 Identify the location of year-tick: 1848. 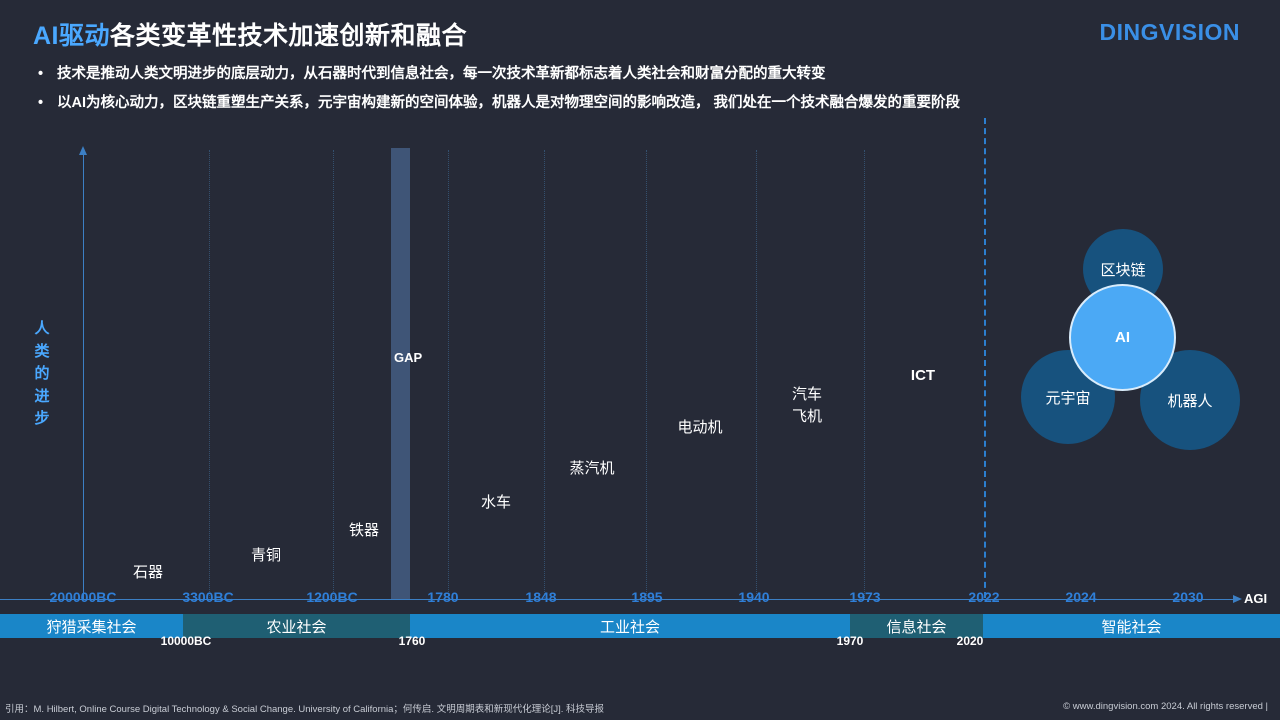
(541, 597).